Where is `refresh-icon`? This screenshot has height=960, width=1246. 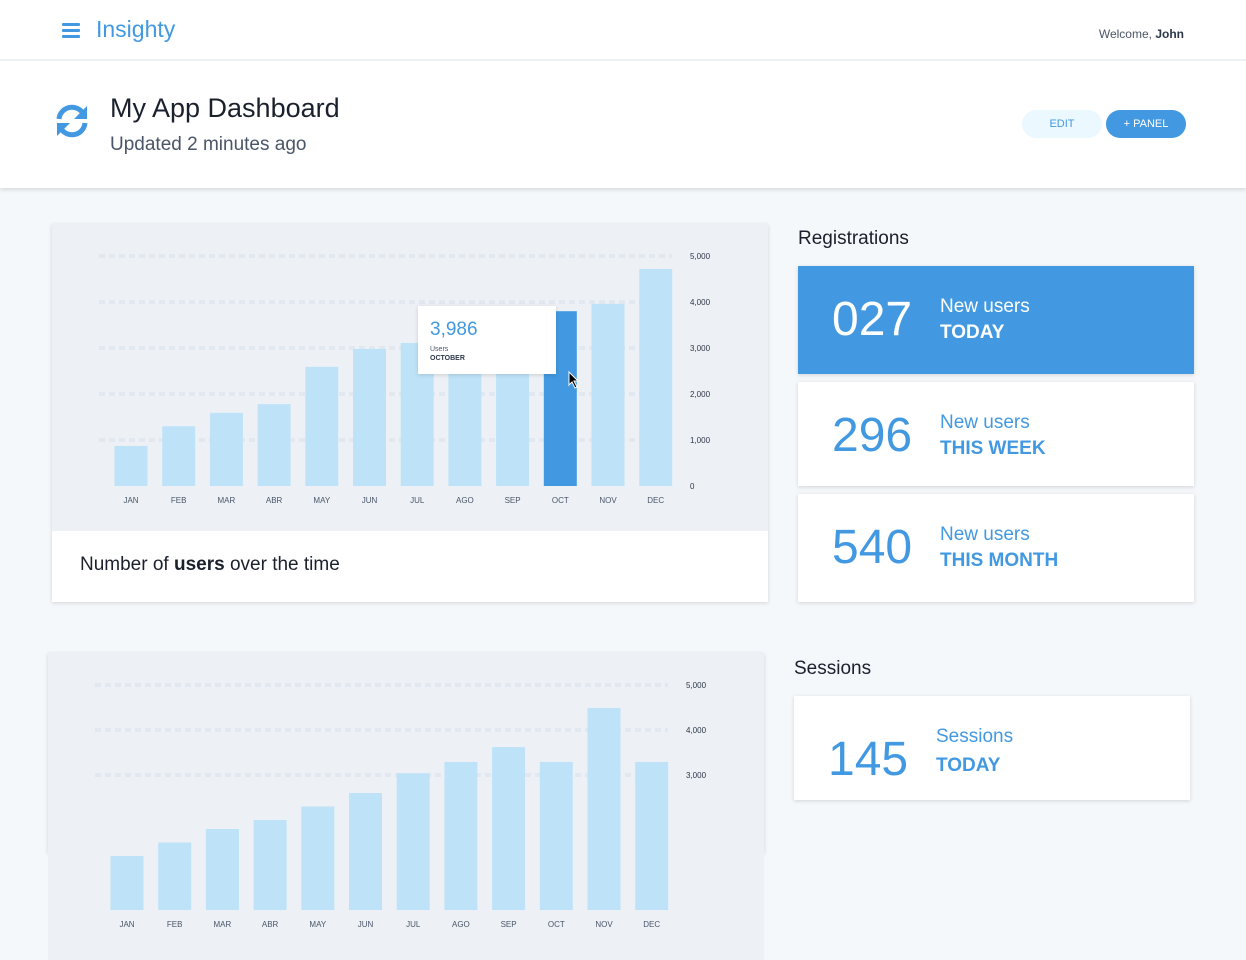
refresh-icon is located at coordinates (72, 121).